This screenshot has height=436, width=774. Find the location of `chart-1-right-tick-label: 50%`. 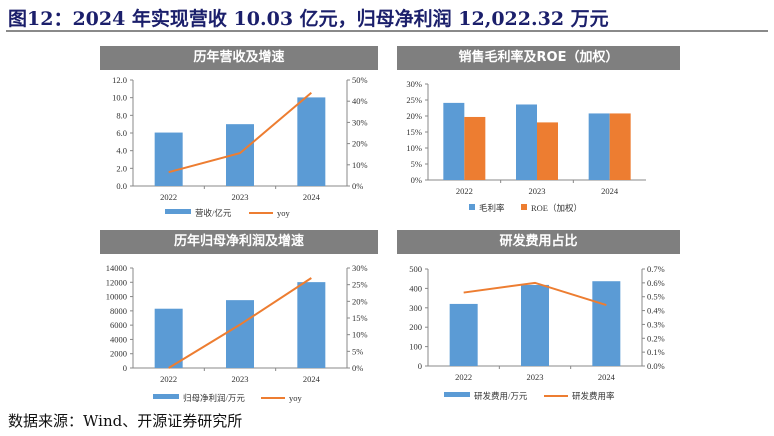

chart-1-right-tick-label: 50% is located at coordinates (360, 80).